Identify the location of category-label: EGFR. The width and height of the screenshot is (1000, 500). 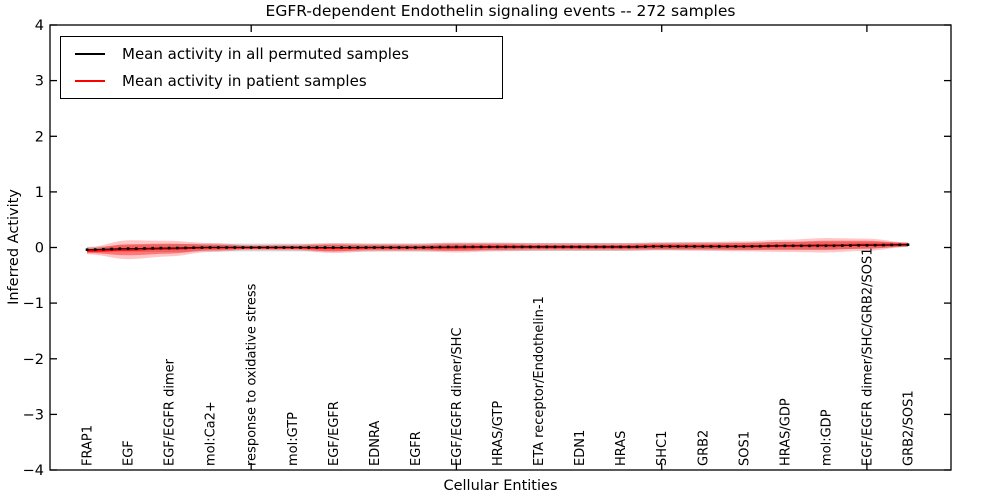
(416, 448).